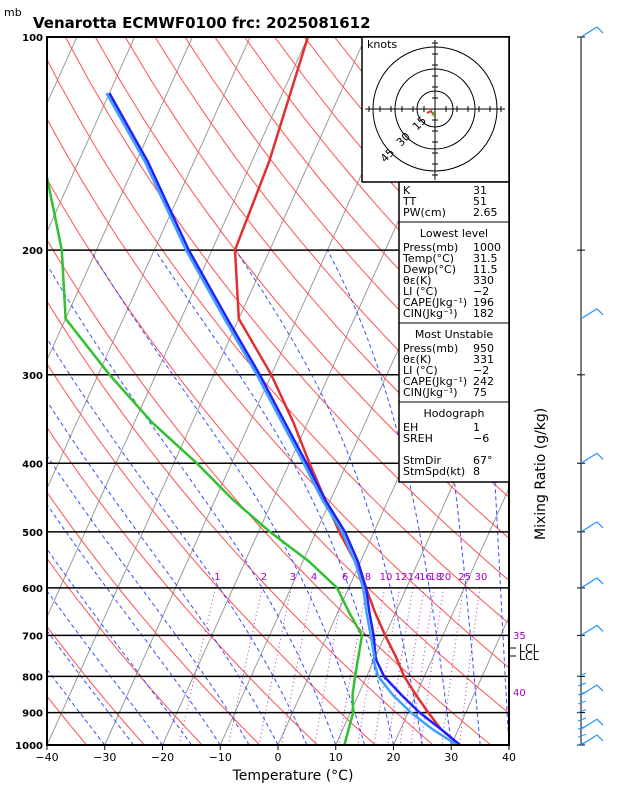 This screenshot has width=618, height=800. I want to click on hodograph-trace, so click(431, 112).